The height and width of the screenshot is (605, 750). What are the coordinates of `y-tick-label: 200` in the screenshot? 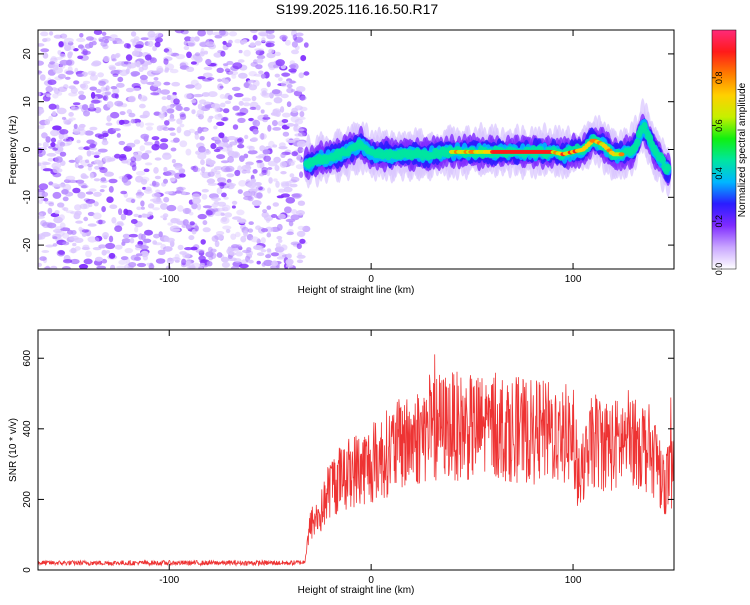 It's located at (27, 499).